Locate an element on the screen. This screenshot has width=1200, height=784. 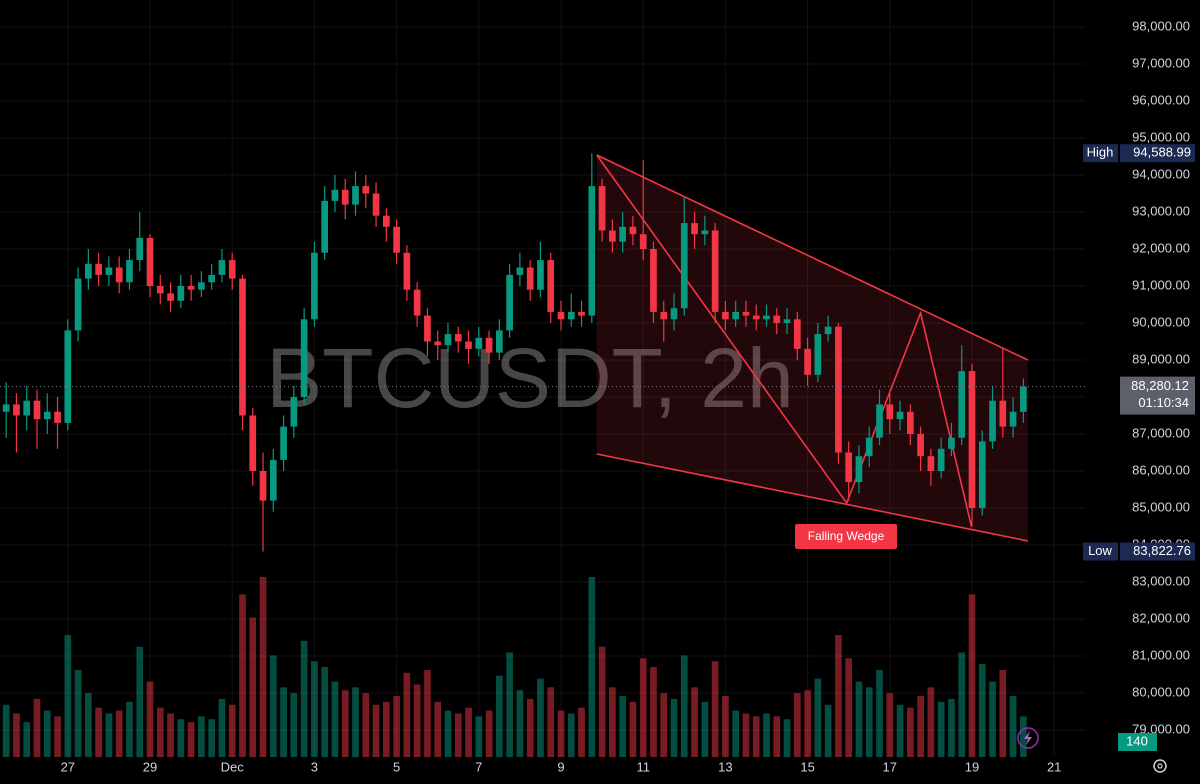
y-tick-label: 80,000.00 is located at coordinates (1161, 691).